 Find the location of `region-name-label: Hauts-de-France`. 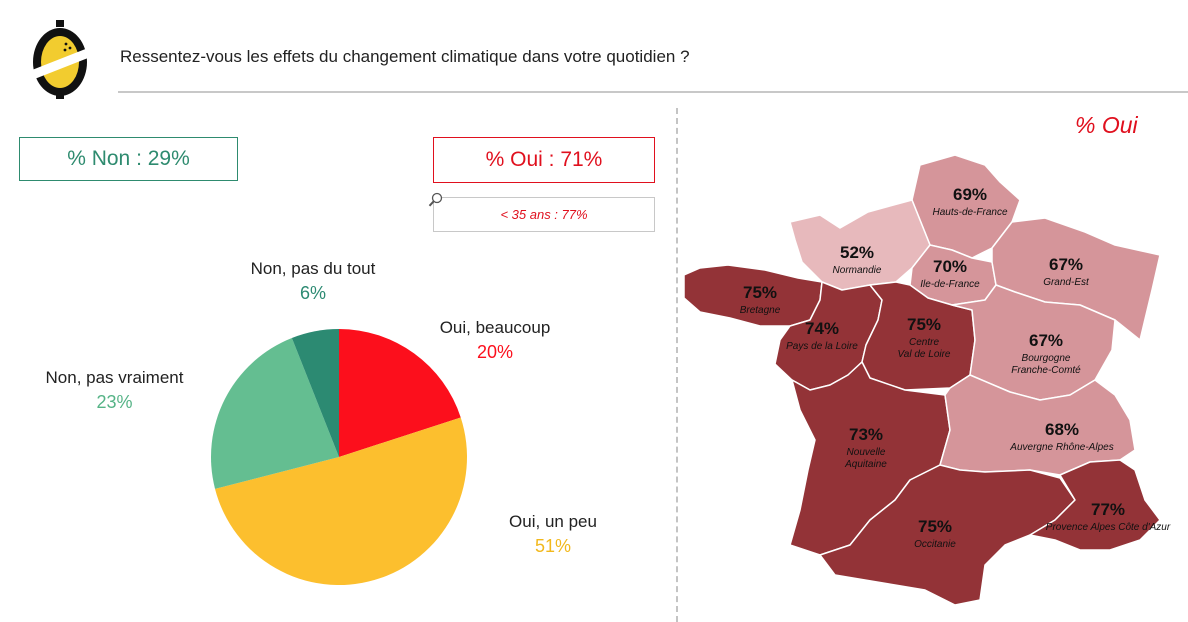

region-name-label: Hauts-de-France is located at coordinates (969, 212).